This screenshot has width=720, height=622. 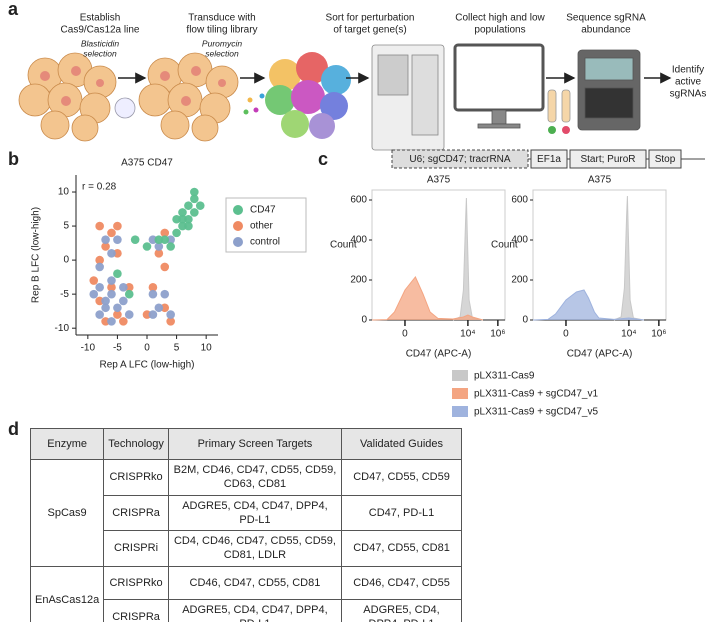 What do you see at coordinates (265, 242) in the screenshot?
I see `legend-label: control` at bounding box center [265, 242].